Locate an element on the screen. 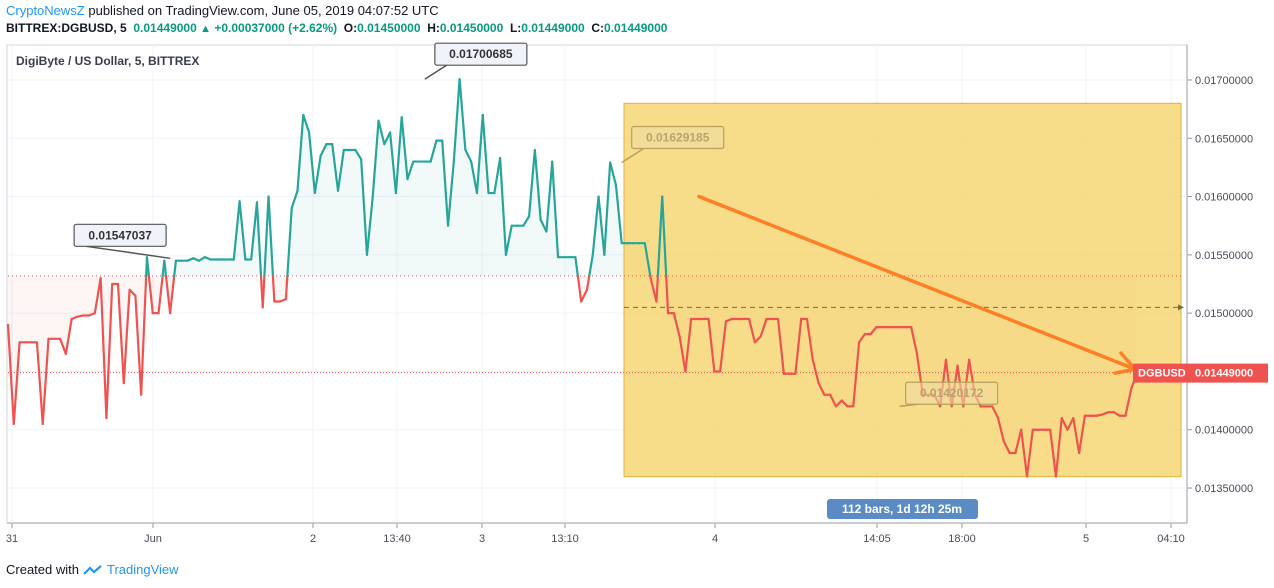 The image size is (1274, 588). time-tick-label: 5 is located at coordinates (1086, 539).